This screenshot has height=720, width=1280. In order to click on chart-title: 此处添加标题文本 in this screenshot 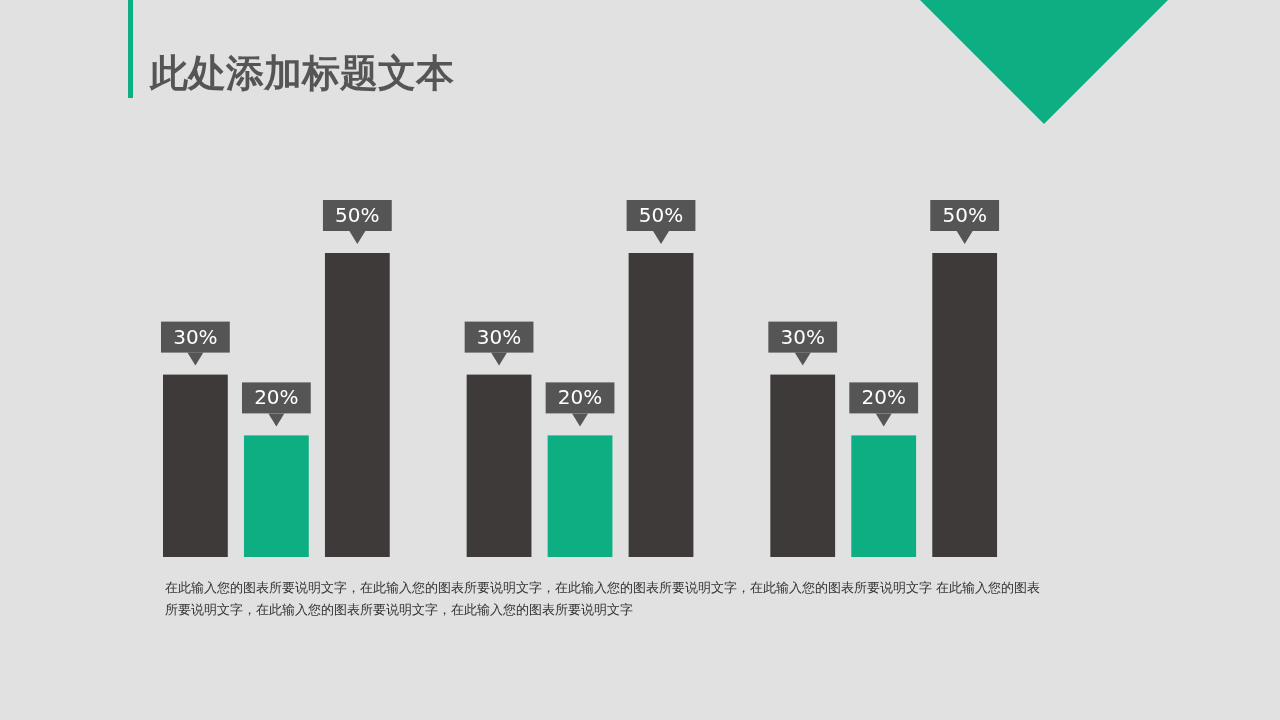, I will do `click(302, 73)`.